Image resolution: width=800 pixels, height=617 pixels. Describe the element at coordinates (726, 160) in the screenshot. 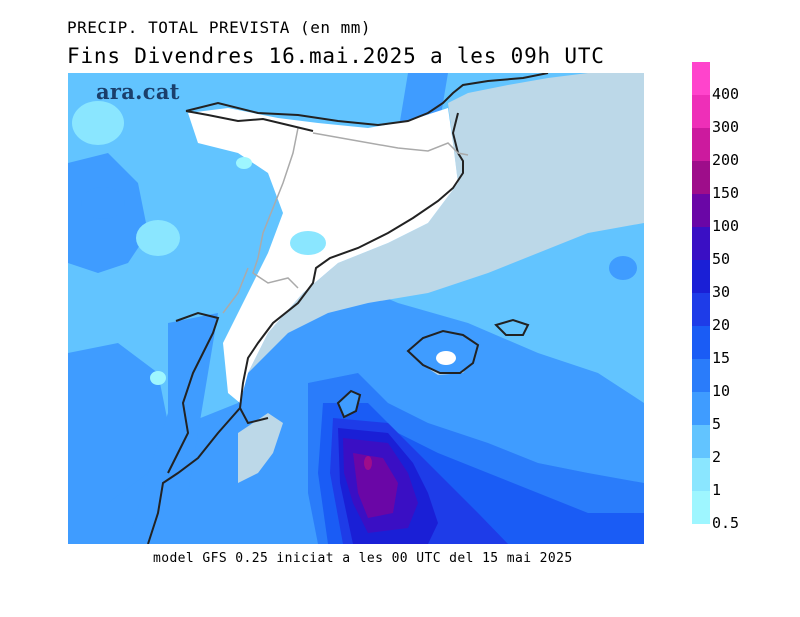

I see `legend-label: 200` at that location.